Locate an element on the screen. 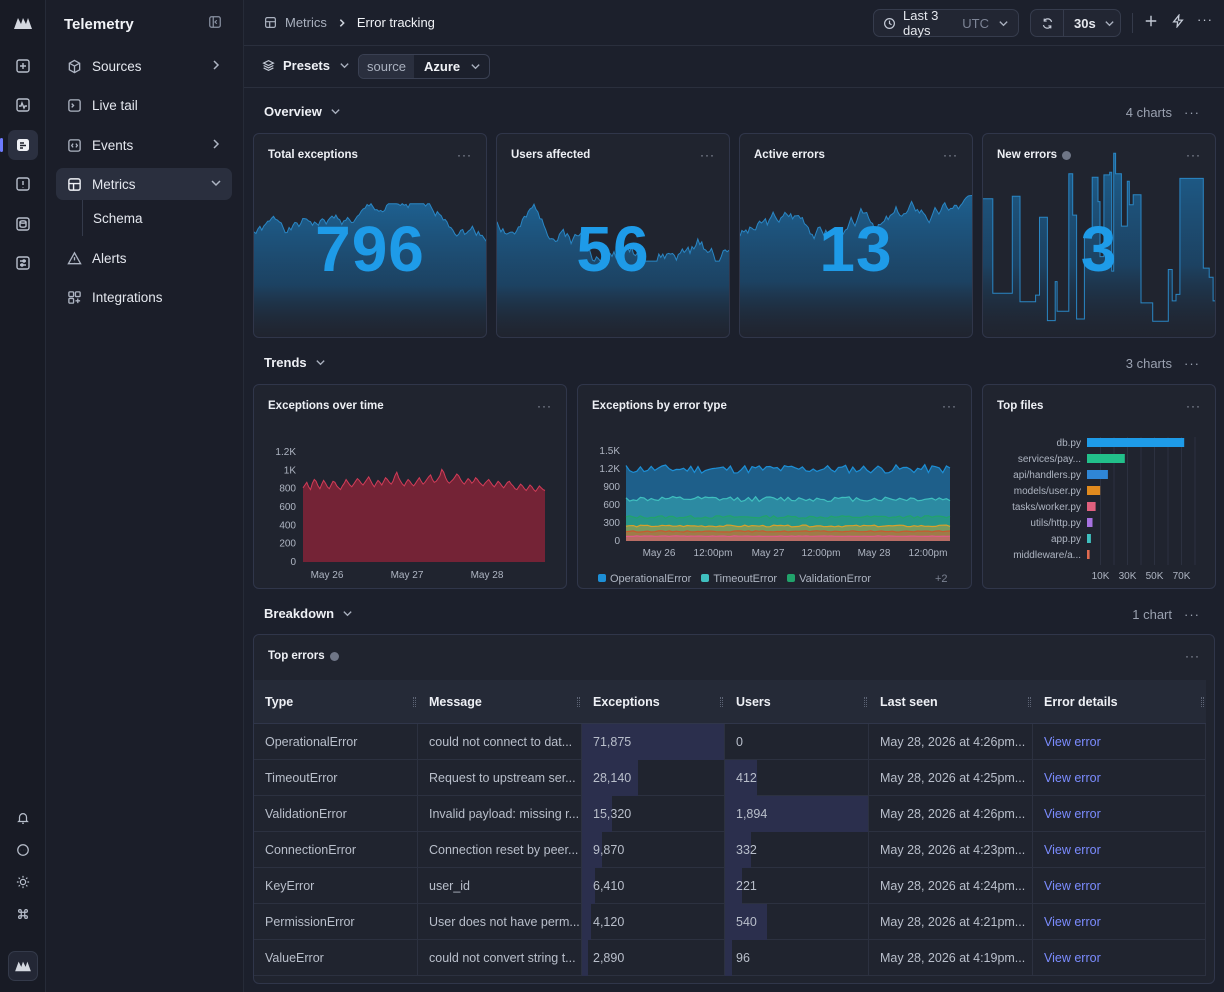 This screenshot has height=992, width=1224. chart-count: 4 charts is located at coordinates (1148, 112).